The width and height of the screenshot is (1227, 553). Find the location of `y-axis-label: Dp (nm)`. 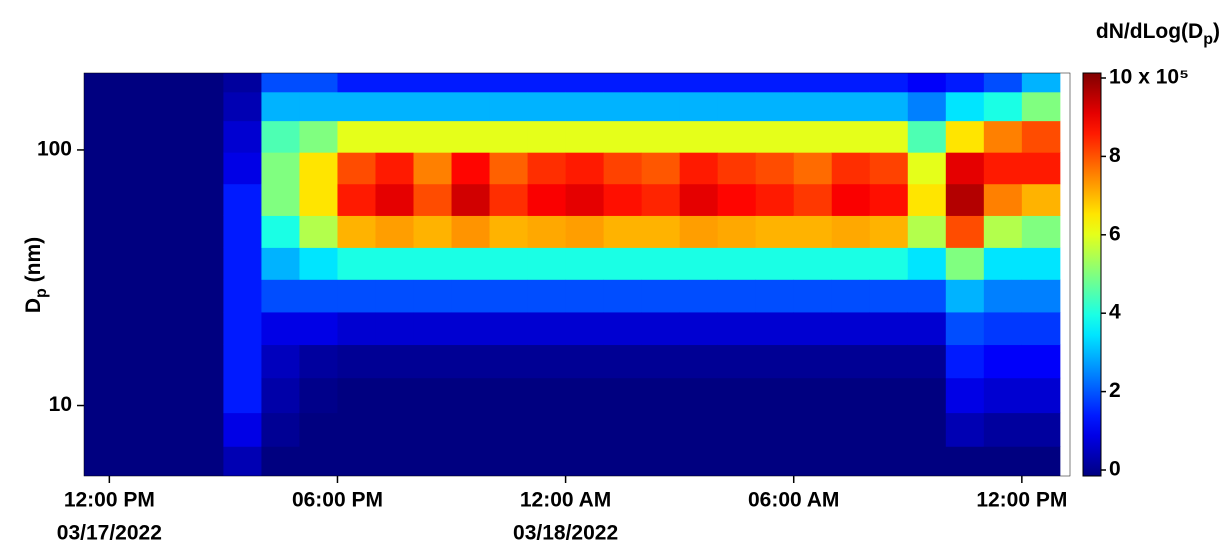

y-axis-label: Dp (nm) is located at coordinates (36, 275).